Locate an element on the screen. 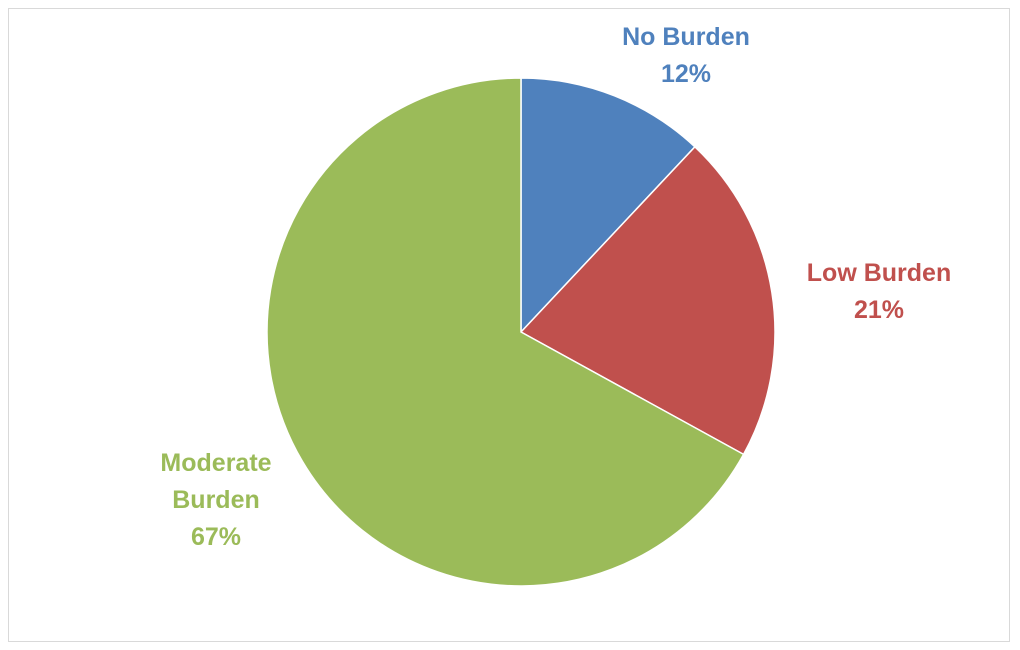  data-label-category-line2: Burden is located at coordinates (216, 500).